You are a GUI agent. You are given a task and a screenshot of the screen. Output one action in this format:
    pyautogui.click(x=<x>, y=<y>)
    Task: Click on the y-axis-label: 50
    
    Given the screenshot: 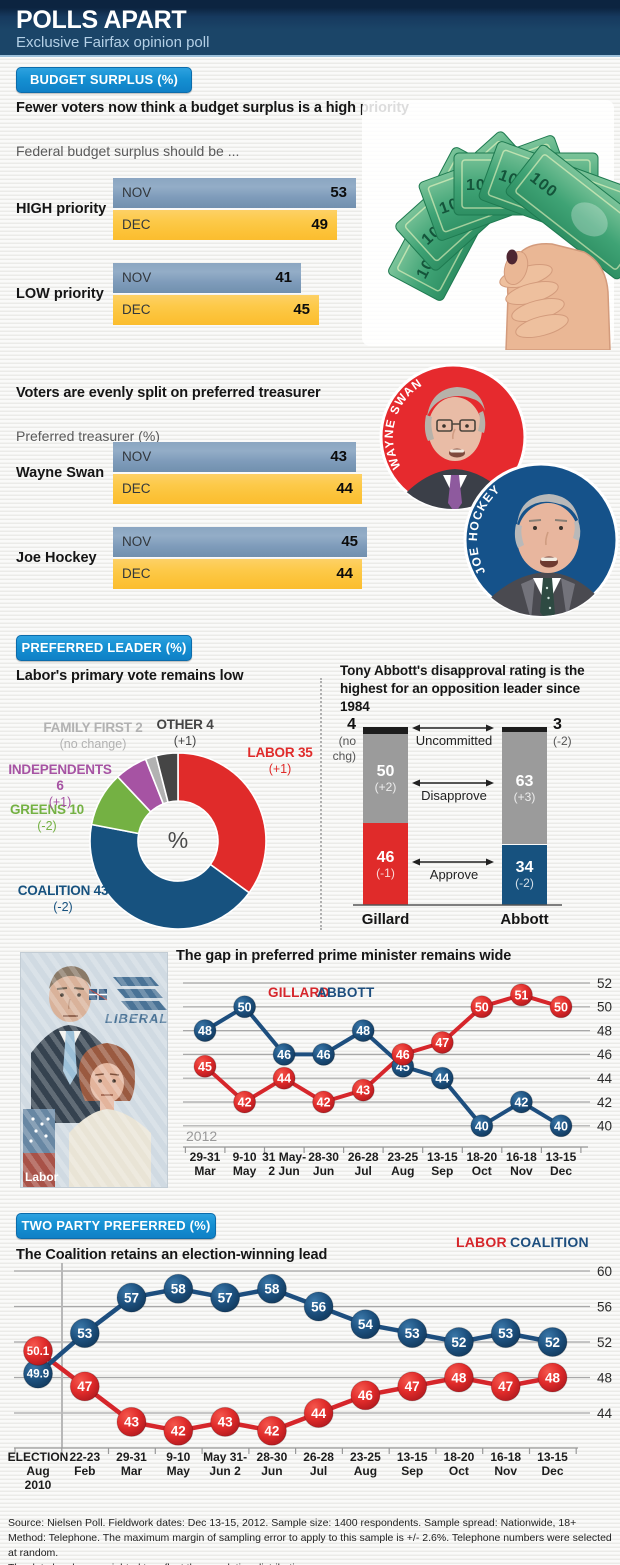 What is the action you would take?
    pyautogui.click(x=604, y=1007)
    